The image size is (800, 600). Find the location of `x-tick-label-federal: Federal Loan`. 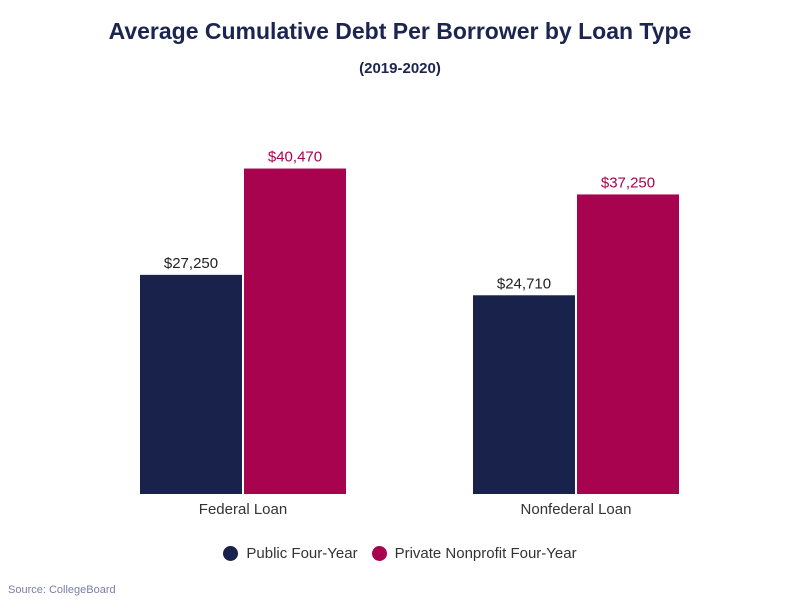

x-tick-label-federal: Federal Loan is located at coordinates (243, 509).